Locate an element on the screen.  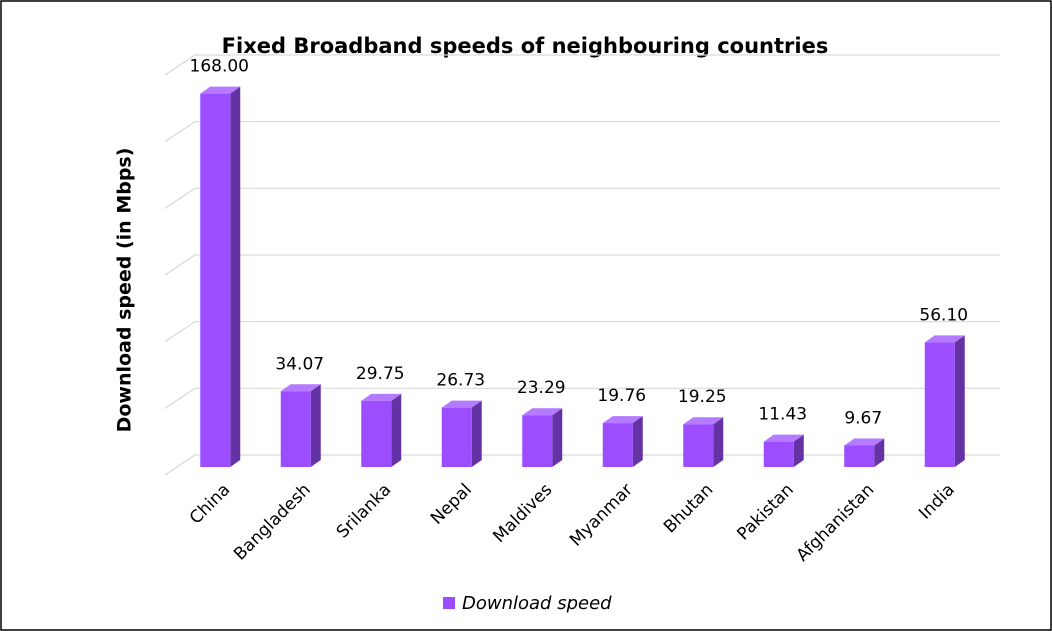
data-label: 19.25 is located at coordinates (702, 397).